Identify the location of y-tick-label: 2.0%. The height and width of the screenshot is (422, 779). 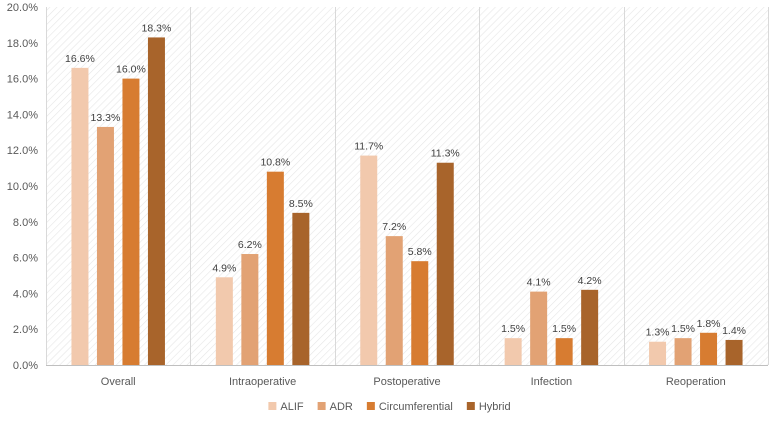
(25, 330).